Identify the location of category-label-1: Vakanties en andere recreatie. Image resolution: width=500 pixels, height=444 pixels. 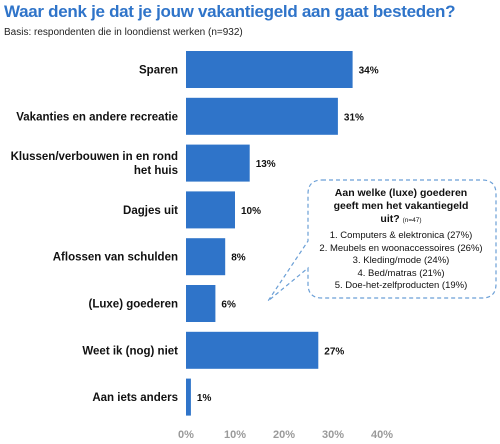
(97, 117).